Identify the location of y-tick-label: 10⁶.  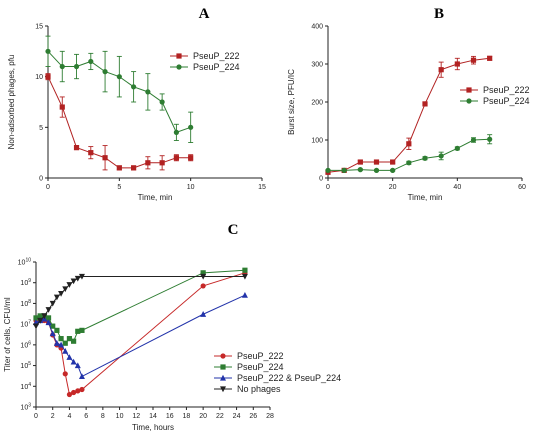
(25, 344).